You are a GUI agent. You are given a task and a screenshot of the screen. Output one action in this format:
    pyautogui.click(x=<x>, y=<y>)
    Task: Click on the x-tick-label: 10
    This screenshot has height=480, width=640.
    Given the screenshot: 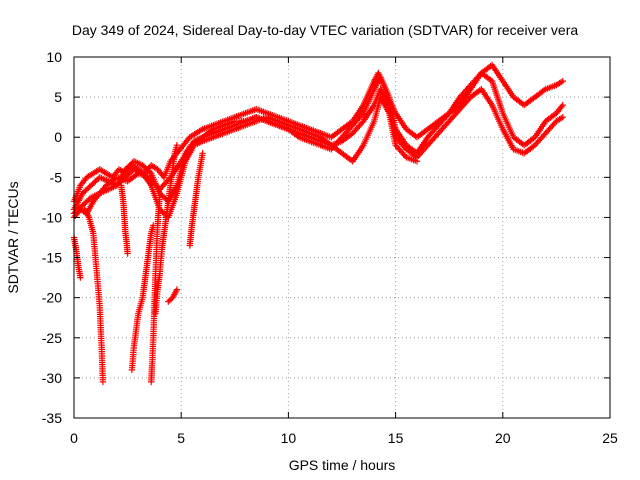 What is the action you would take?
    pyautogui.click(x=289, y=438)
    